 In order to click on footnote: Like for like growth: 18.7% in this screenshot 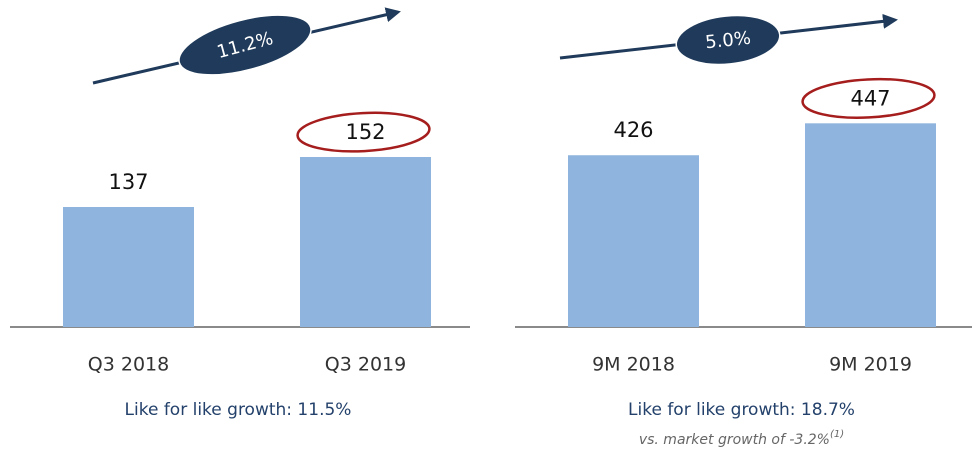, I will do `click(741, 410)`.